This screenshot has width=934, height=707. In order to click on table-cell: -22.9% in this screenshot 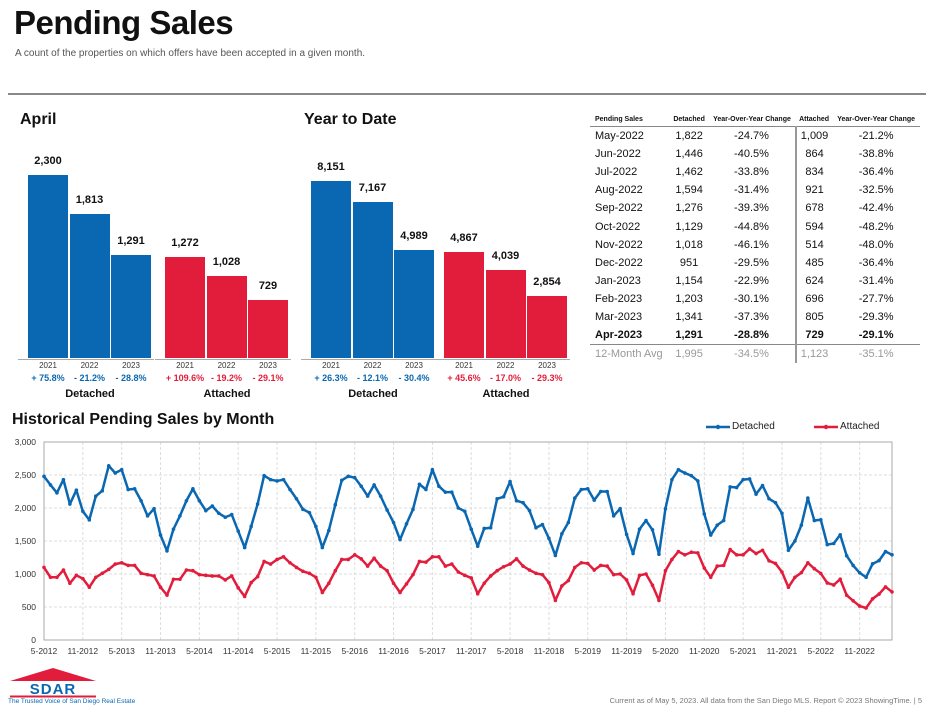, I will do `click(752, 281)`.